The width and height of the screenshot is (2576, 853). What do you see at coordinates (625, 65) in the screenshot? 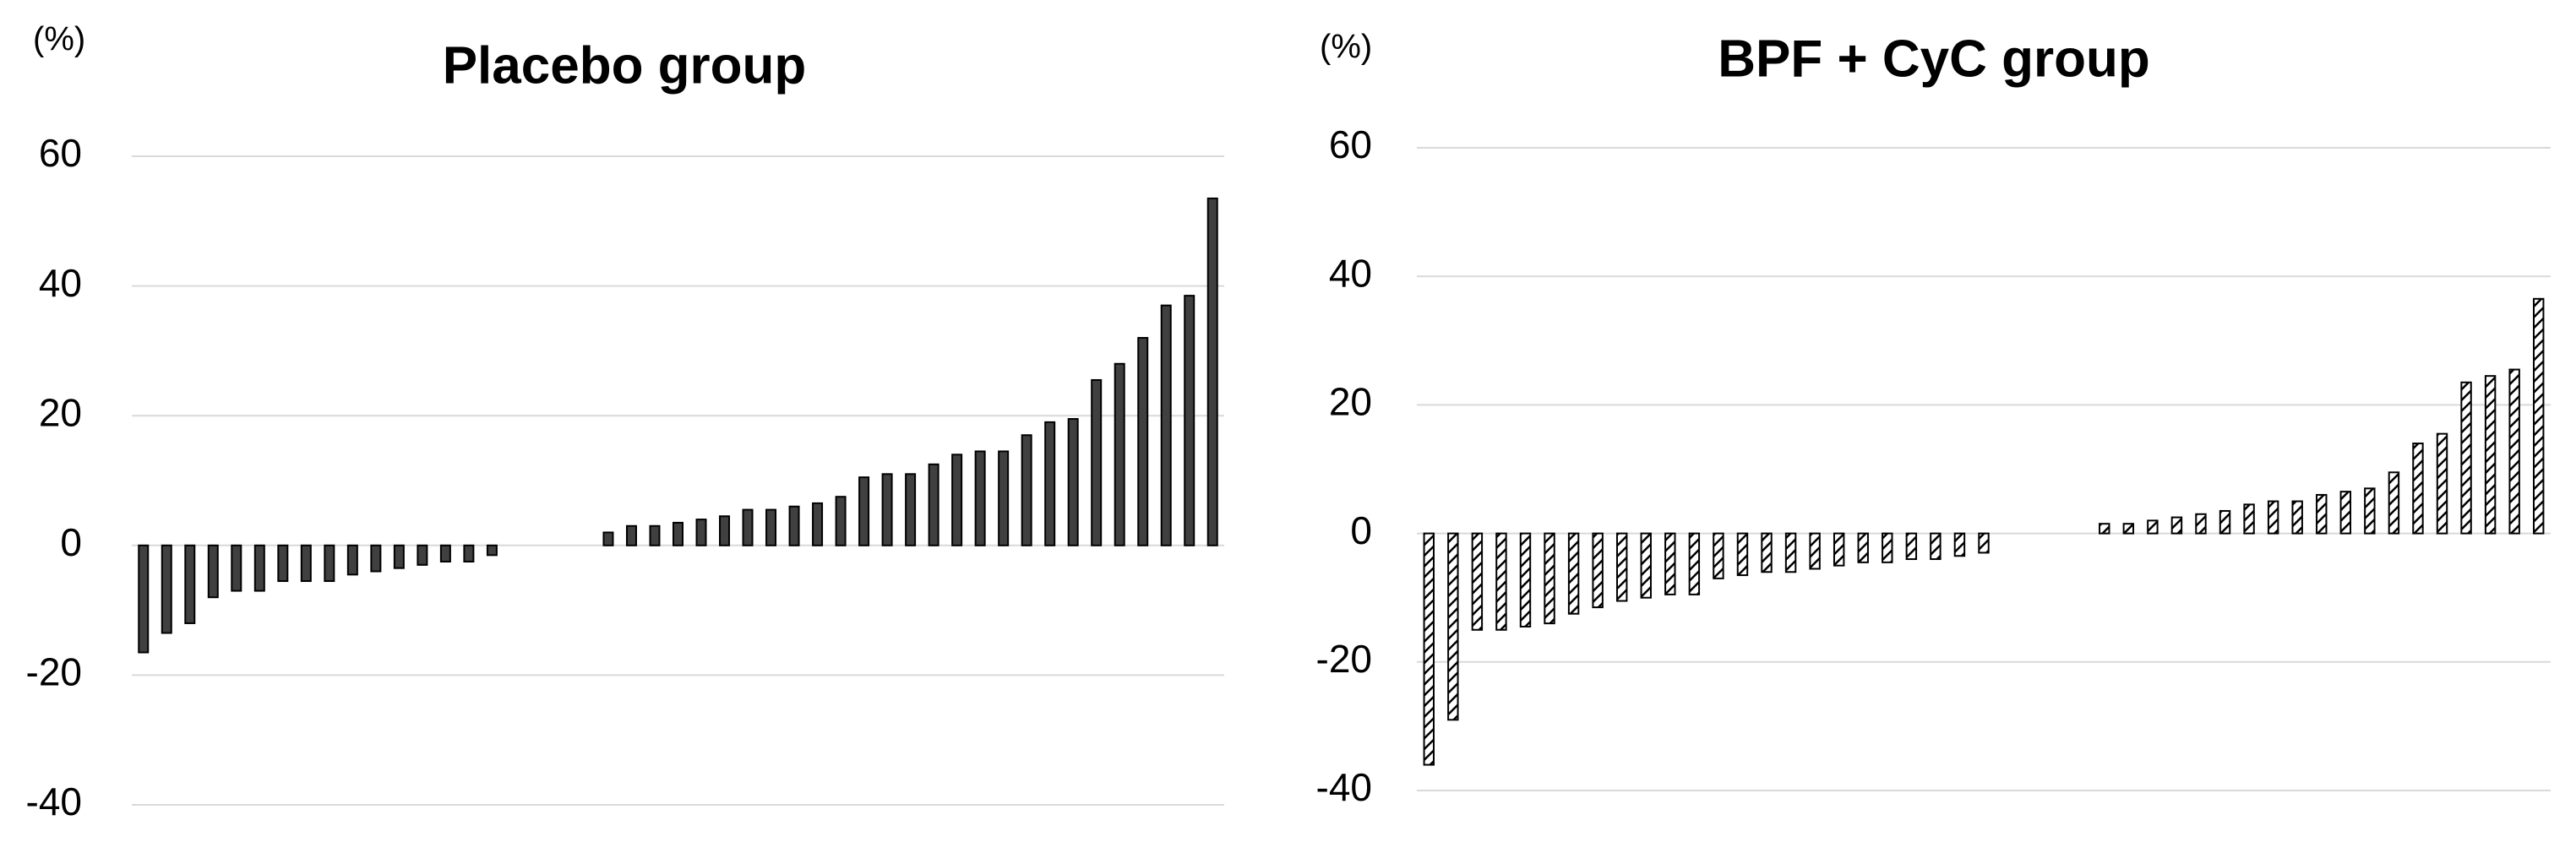
I see `chart-title: Placebo group` at bounding box center [625, 65].